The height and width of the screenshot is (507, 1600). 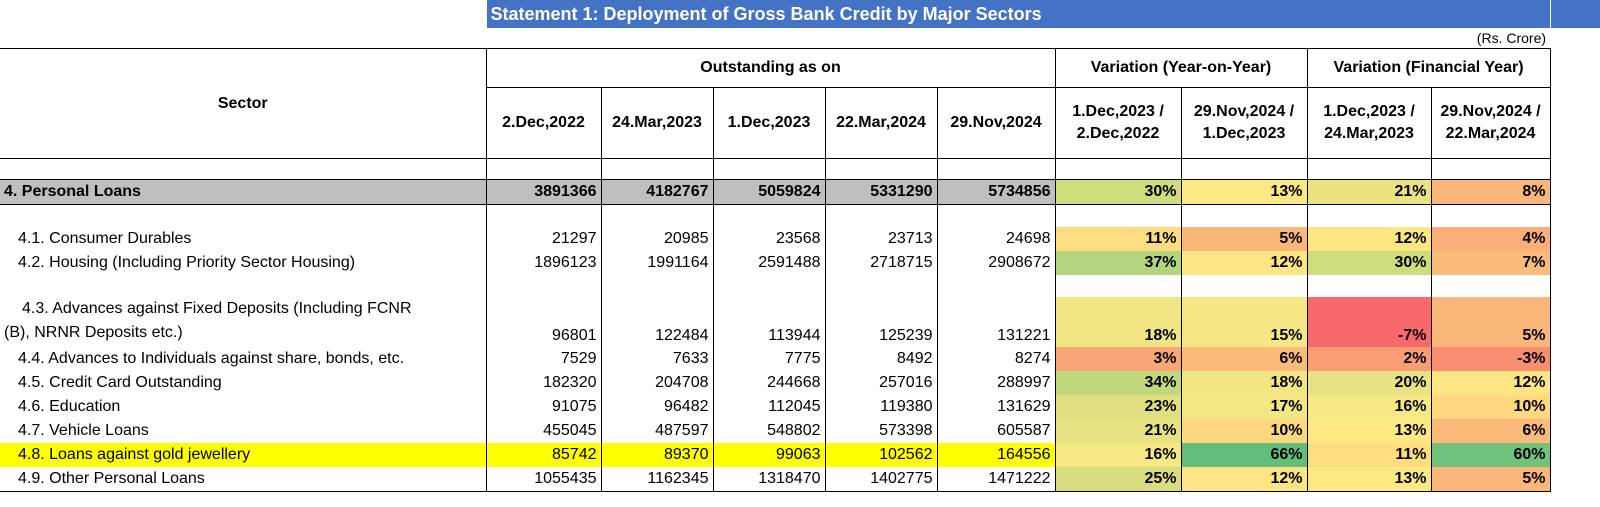 What do you see at coordinates (881, 359) in the screenshot?
I see `value-cell: 8492` at bounding box center [881, 359].